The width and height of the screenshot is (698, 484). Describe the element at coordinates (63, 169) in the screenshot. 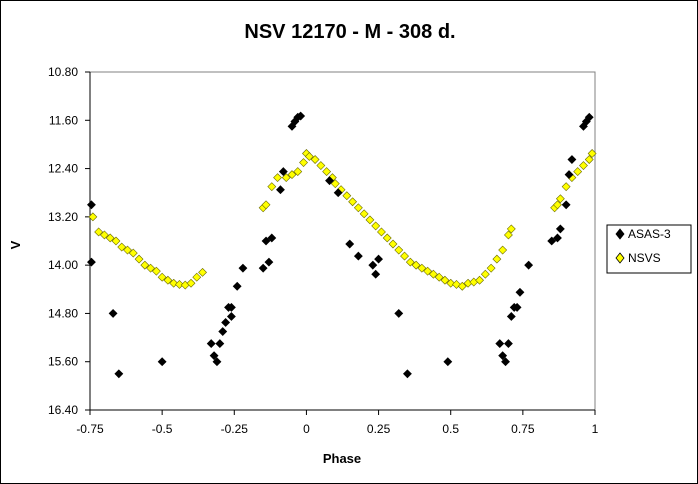

I see `y-tick-label: 12.40` at that location.